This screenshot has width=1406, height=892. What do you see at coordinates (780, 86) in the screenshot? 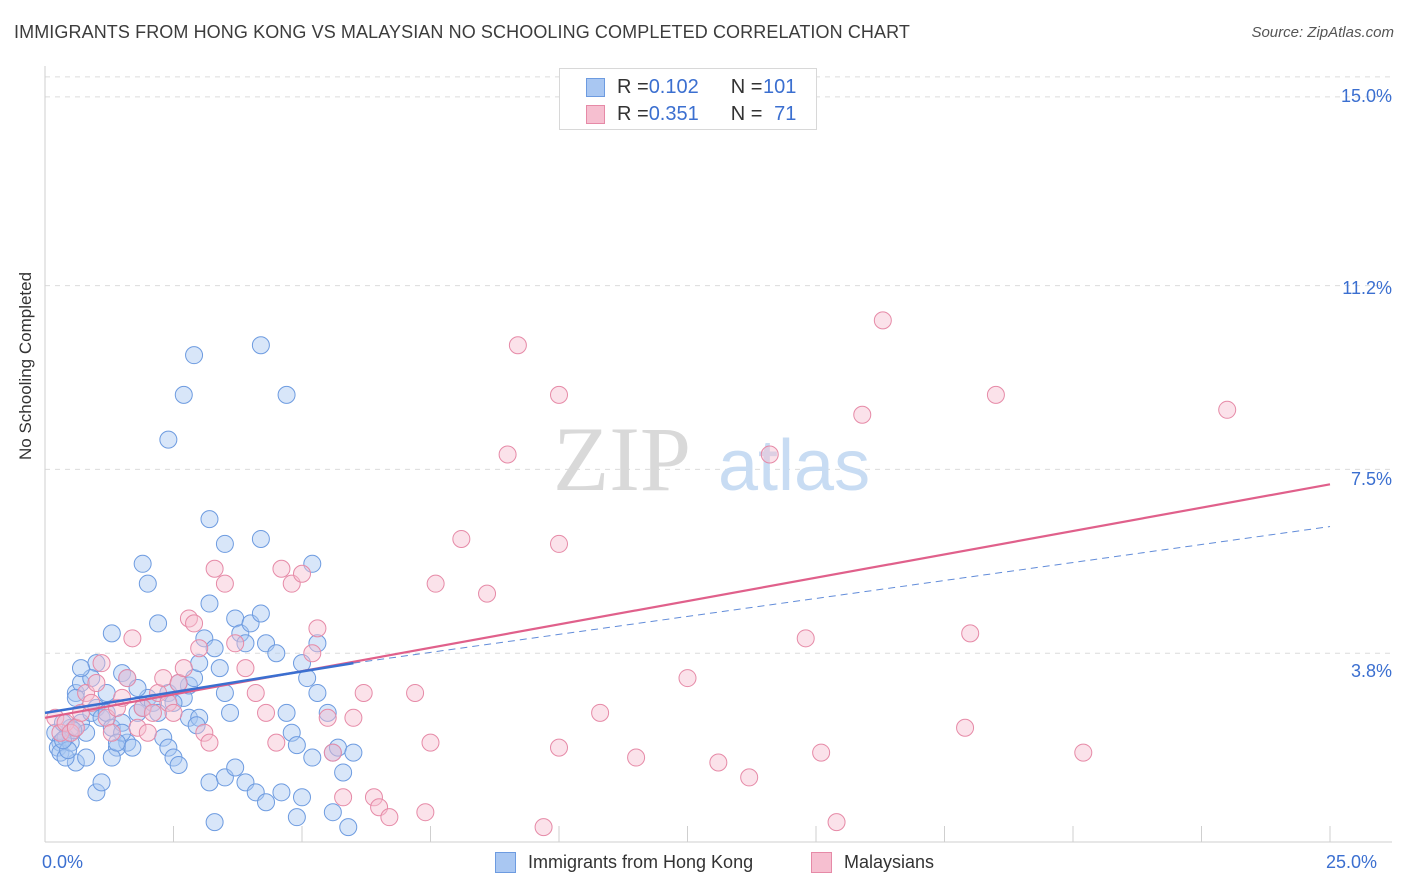
I see `n-value: 101` at bounding box center [780, 86].